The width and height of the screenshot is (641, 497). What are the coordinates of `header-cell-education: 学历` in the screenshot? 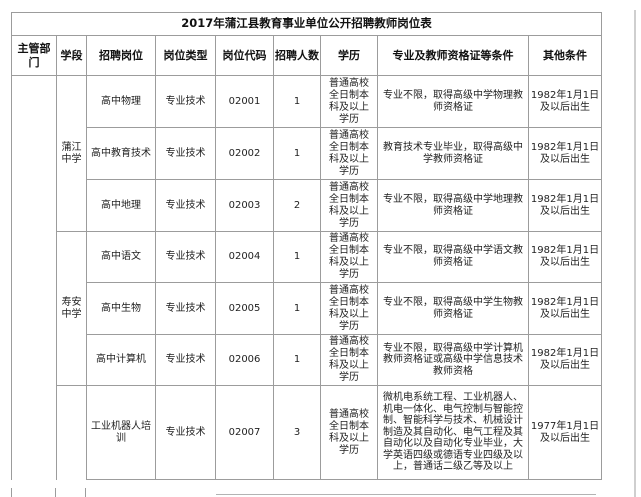 It's located at (349, 55).